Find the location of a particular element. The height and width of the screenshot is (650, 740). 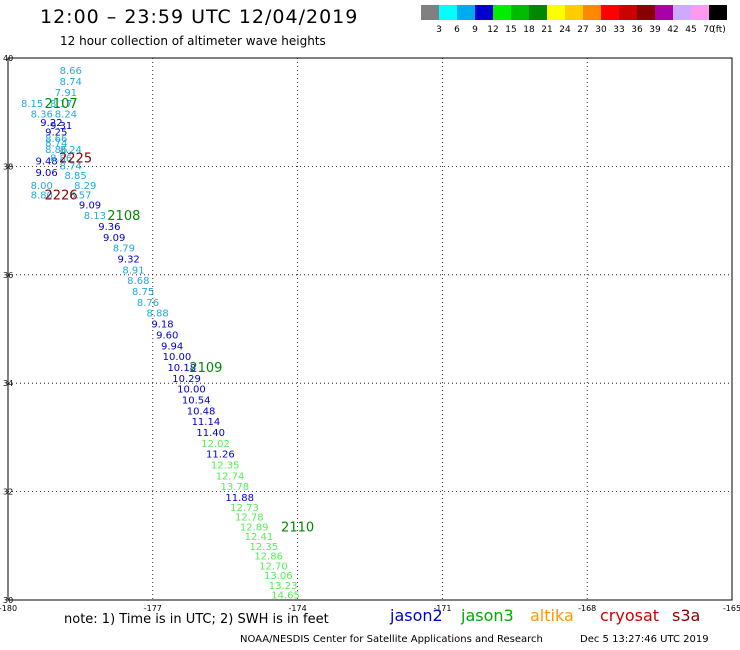

wave-height-value: 10.18 is located at coordinates (181, 368).